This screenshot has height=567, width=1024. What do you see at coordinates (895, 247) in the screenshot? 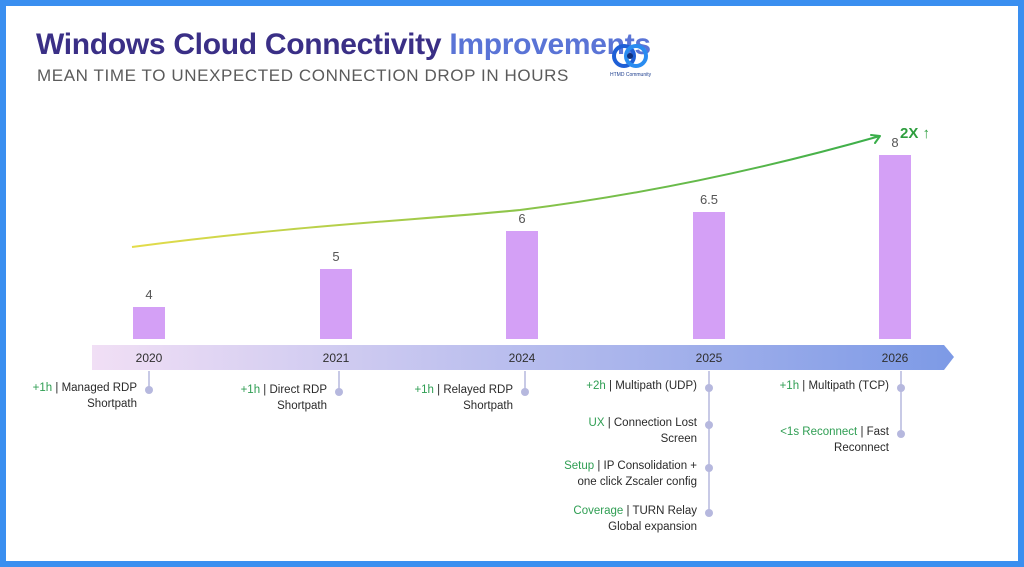
I see `bar-2026` at bounding box center [895, 247].